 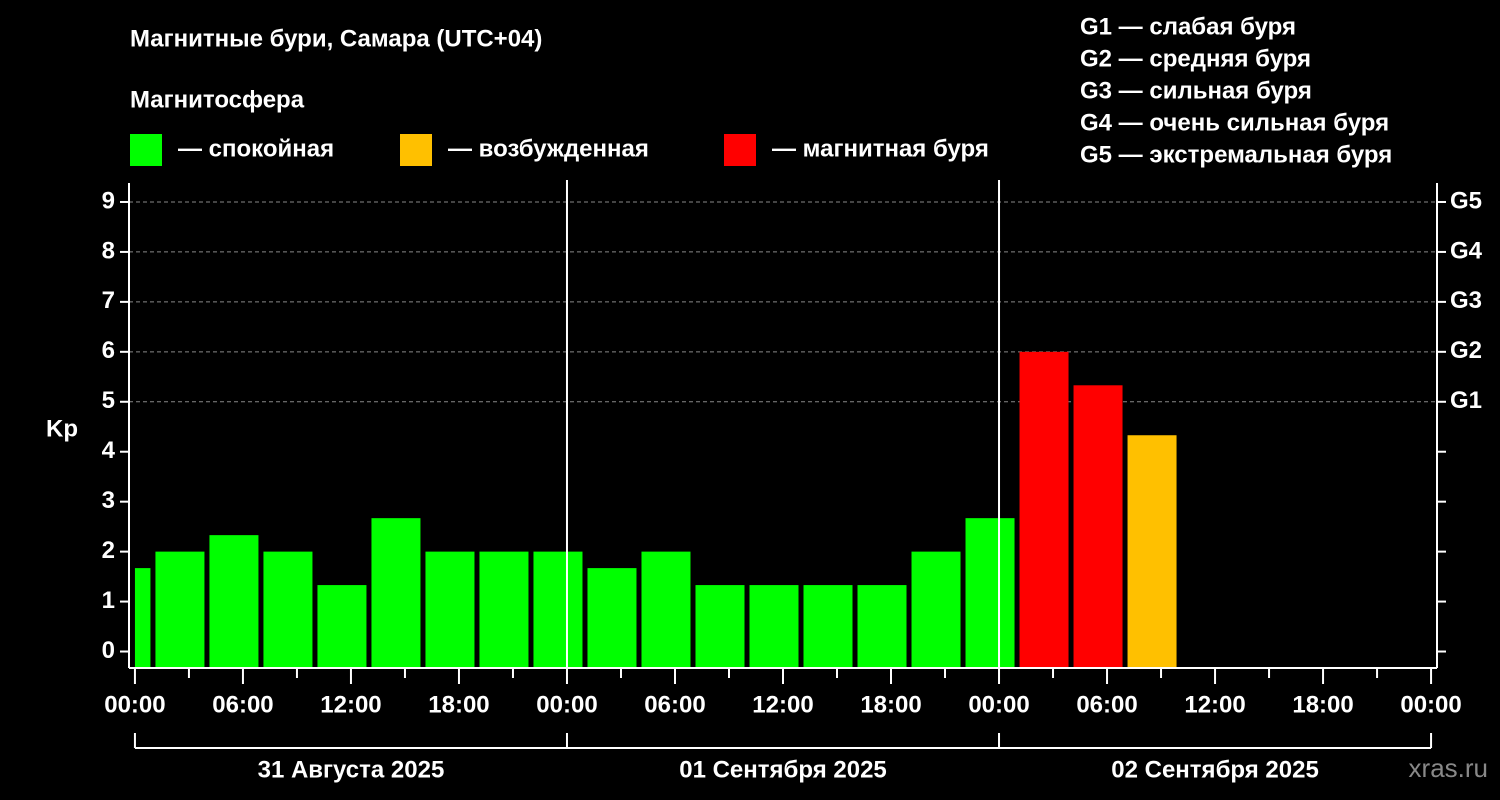 What do you see at coordinates (1466, 400) in the screenshot?
I see `y2-tick-label: G1` at bounding box center [1466, 400].